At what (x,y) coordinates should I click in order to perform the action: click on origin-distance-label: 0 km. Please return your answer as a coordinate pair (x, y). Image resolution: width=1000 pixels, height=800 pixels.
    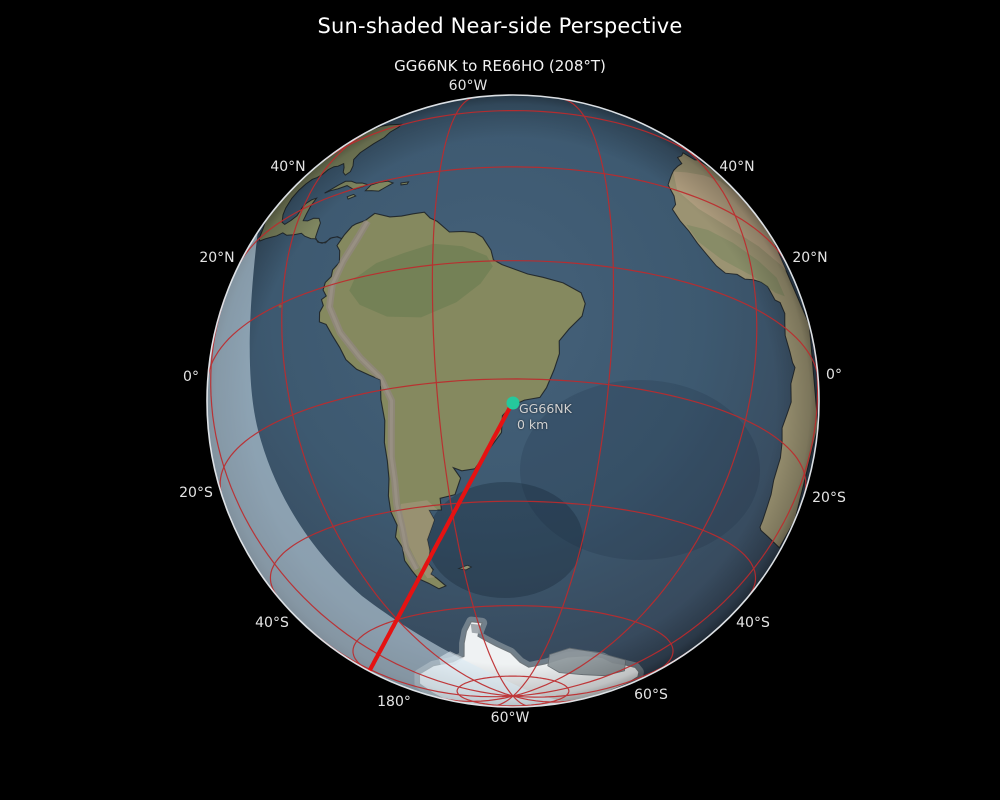
    Looking at the image, I should click on (533, 424).